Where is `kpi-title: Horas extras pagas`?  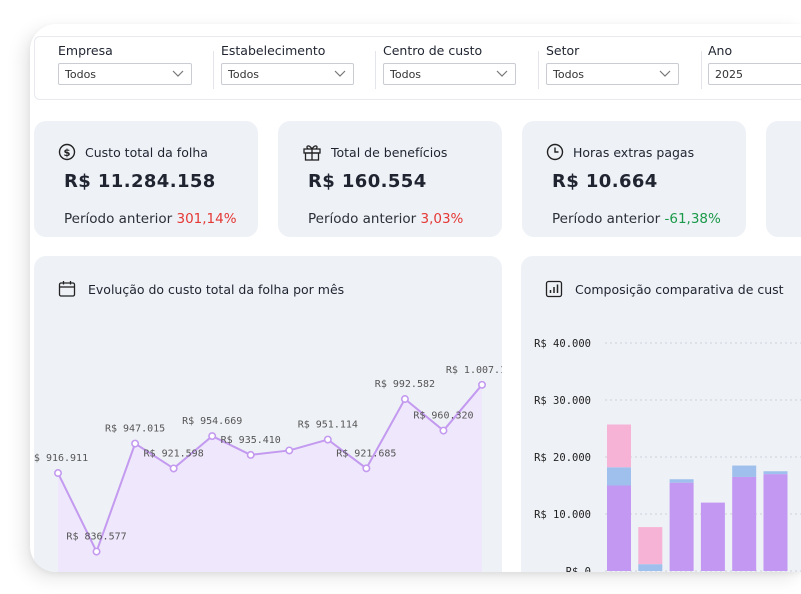 kpi-title: Horas extras pagas is located at coordinates (634, 152).